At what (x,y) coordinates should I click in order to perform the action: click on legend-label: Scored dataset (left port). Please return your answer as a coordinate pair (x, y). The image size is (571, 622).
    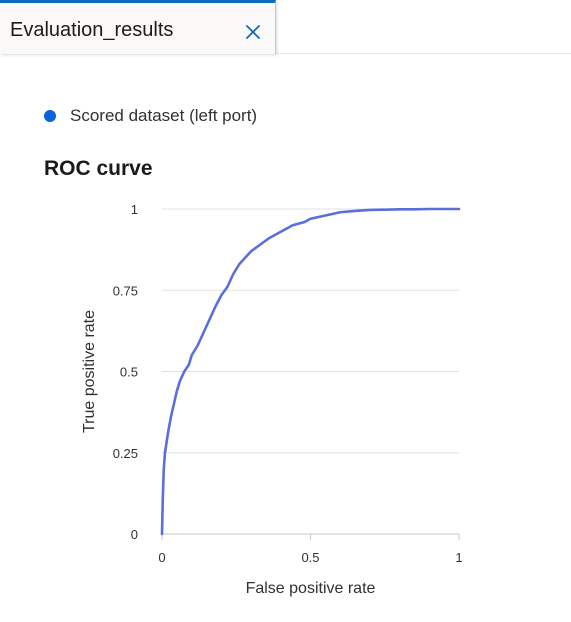
    Looking at the image, I should click on (164, 115).